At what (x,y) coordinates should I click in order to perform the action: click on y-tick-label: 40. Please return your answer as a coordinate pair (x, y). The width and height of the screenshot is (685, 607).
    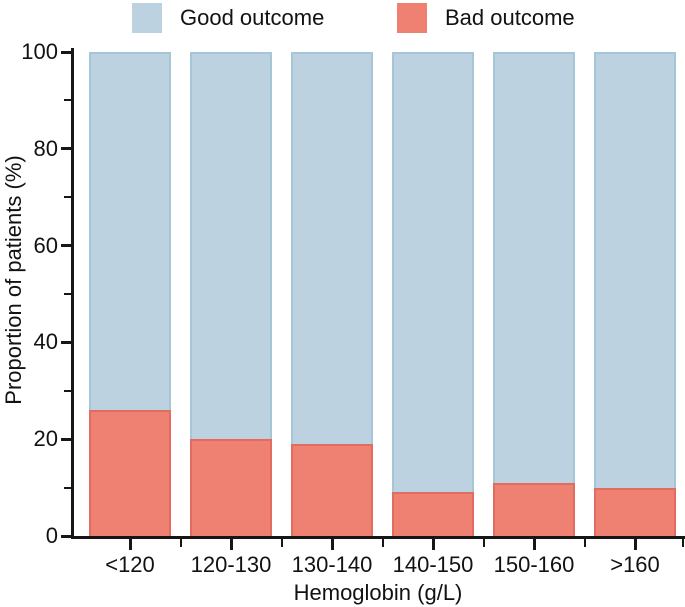
    Looking at the image, I should click on (45, 342).